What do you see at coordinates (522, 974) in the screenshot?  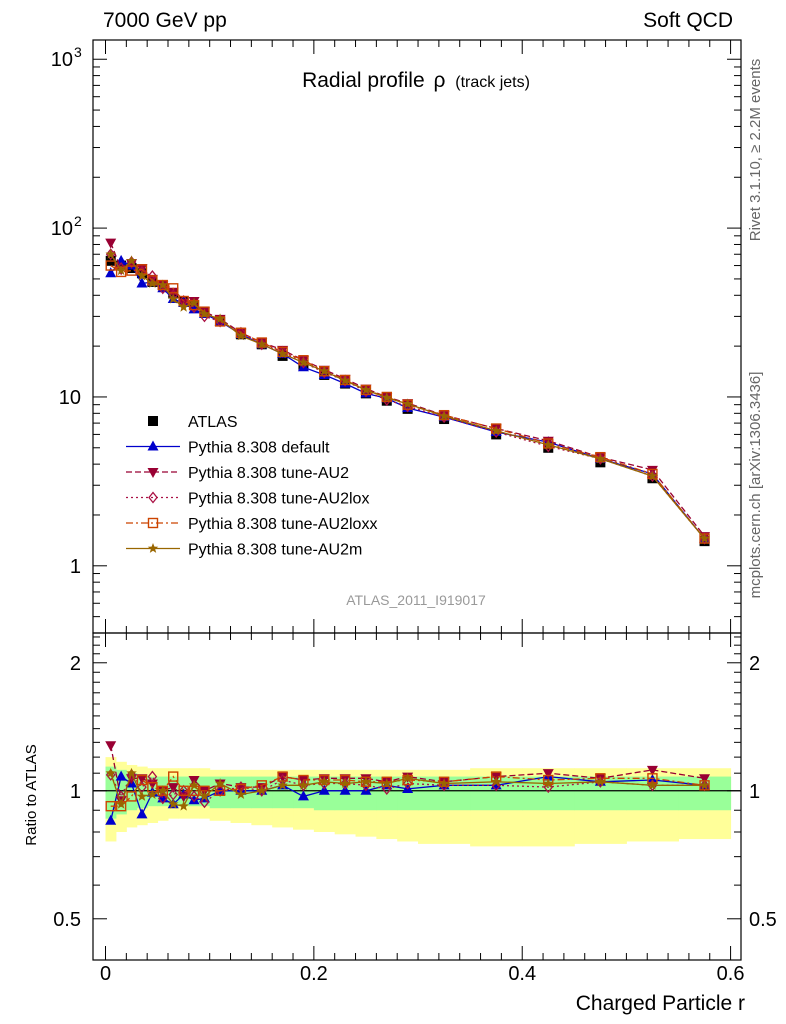 I see `x-tick-label: 0.4` at bounding box center [522, 974].